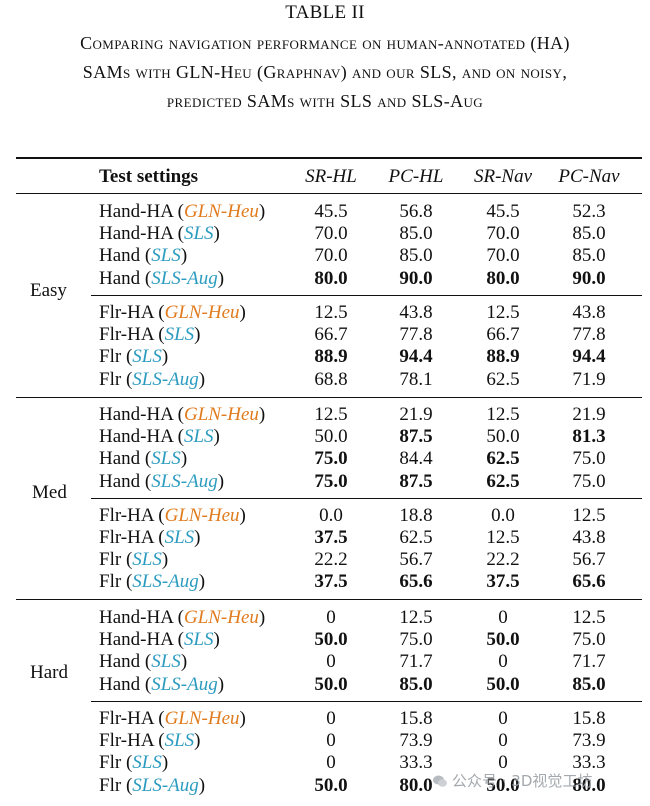  Describe the element at coordinates (589, 176) in the screenshot. I see `header-pc-nav: PC-Nav` at that location.